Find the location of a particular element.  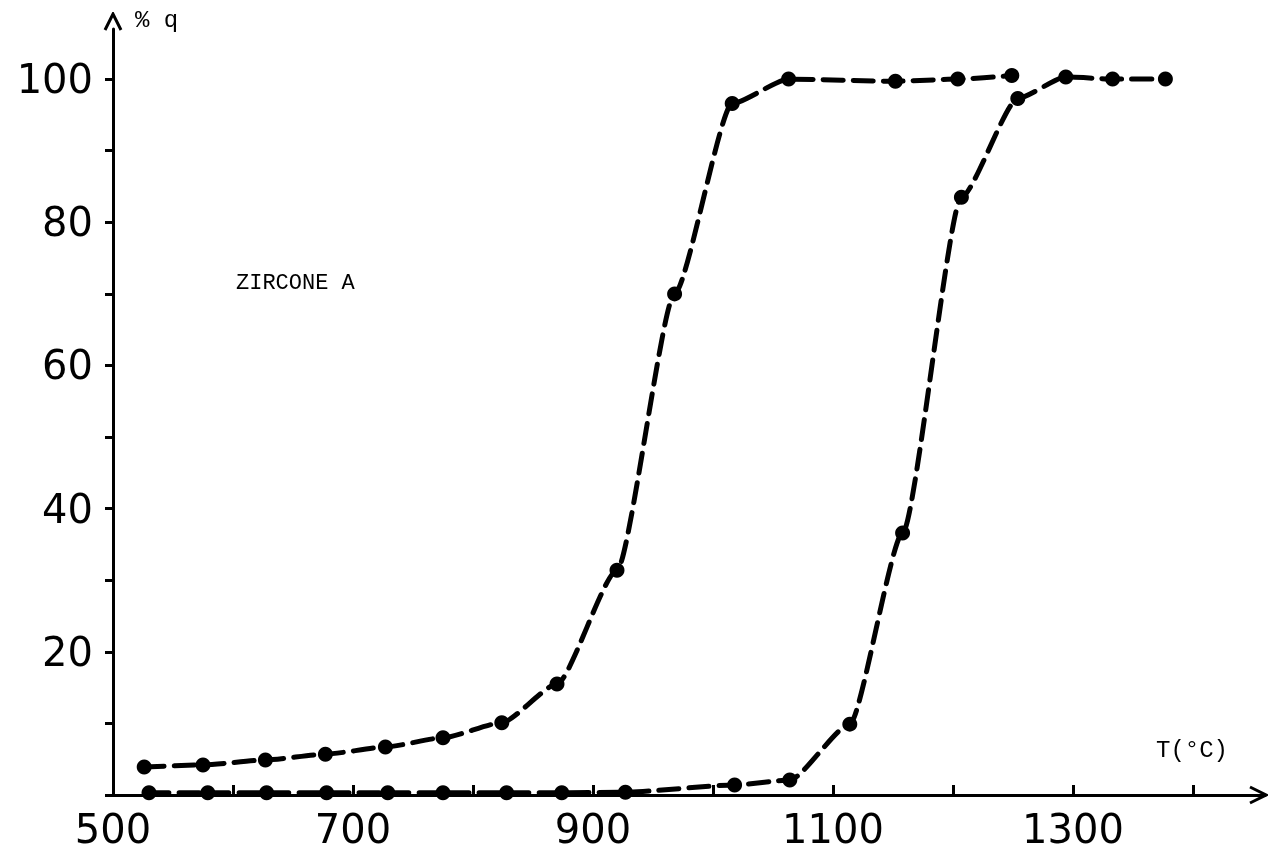

x-tick-label: 700 is located at coordinates (353, 829).